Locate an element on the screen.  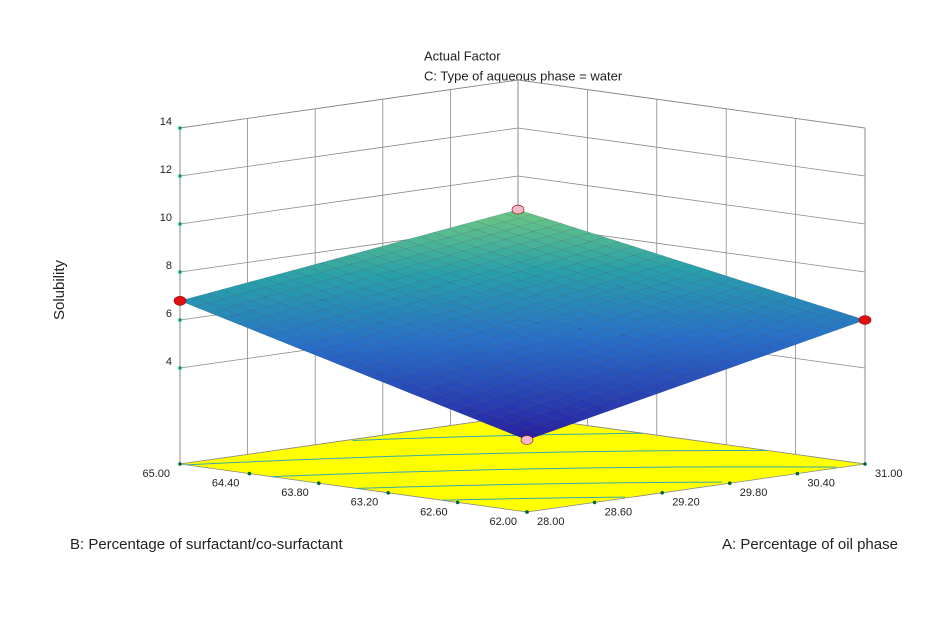
z-tick-label: 10 is located at coordinates (166, 218).